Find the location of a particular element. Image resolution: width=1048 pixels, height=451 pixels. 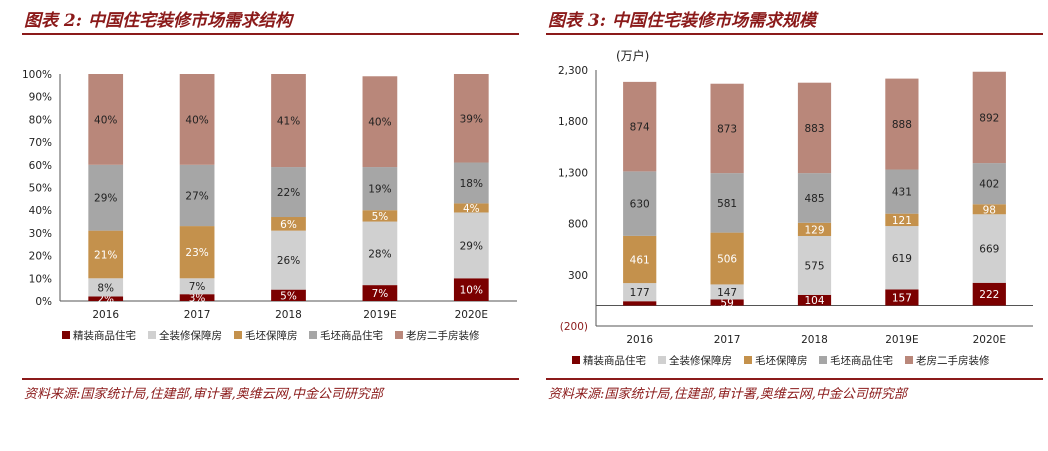

data-label: 874 is located at coordinates (640, 128).